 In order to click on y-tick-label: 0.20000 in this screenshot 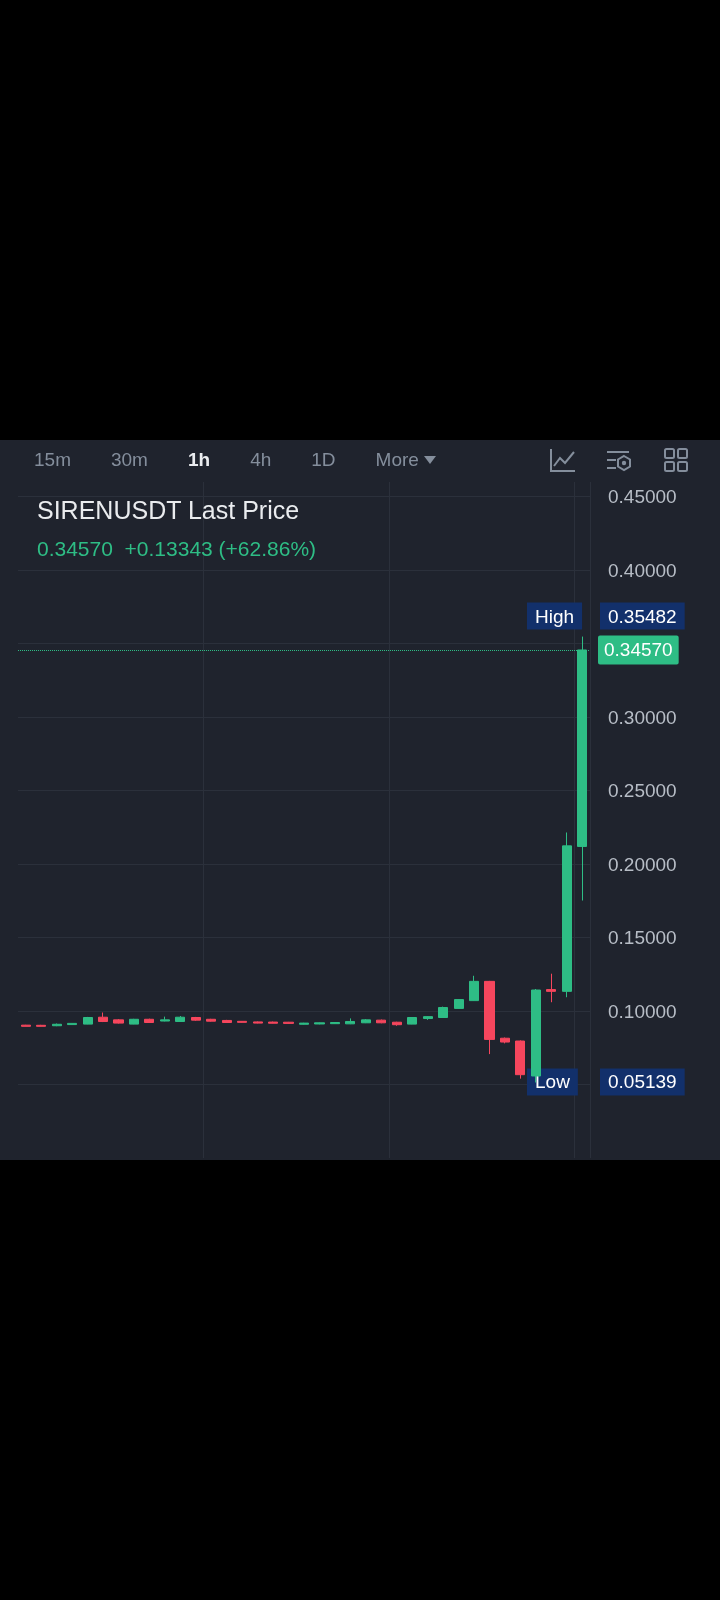, I will do `click(642, 864)`.